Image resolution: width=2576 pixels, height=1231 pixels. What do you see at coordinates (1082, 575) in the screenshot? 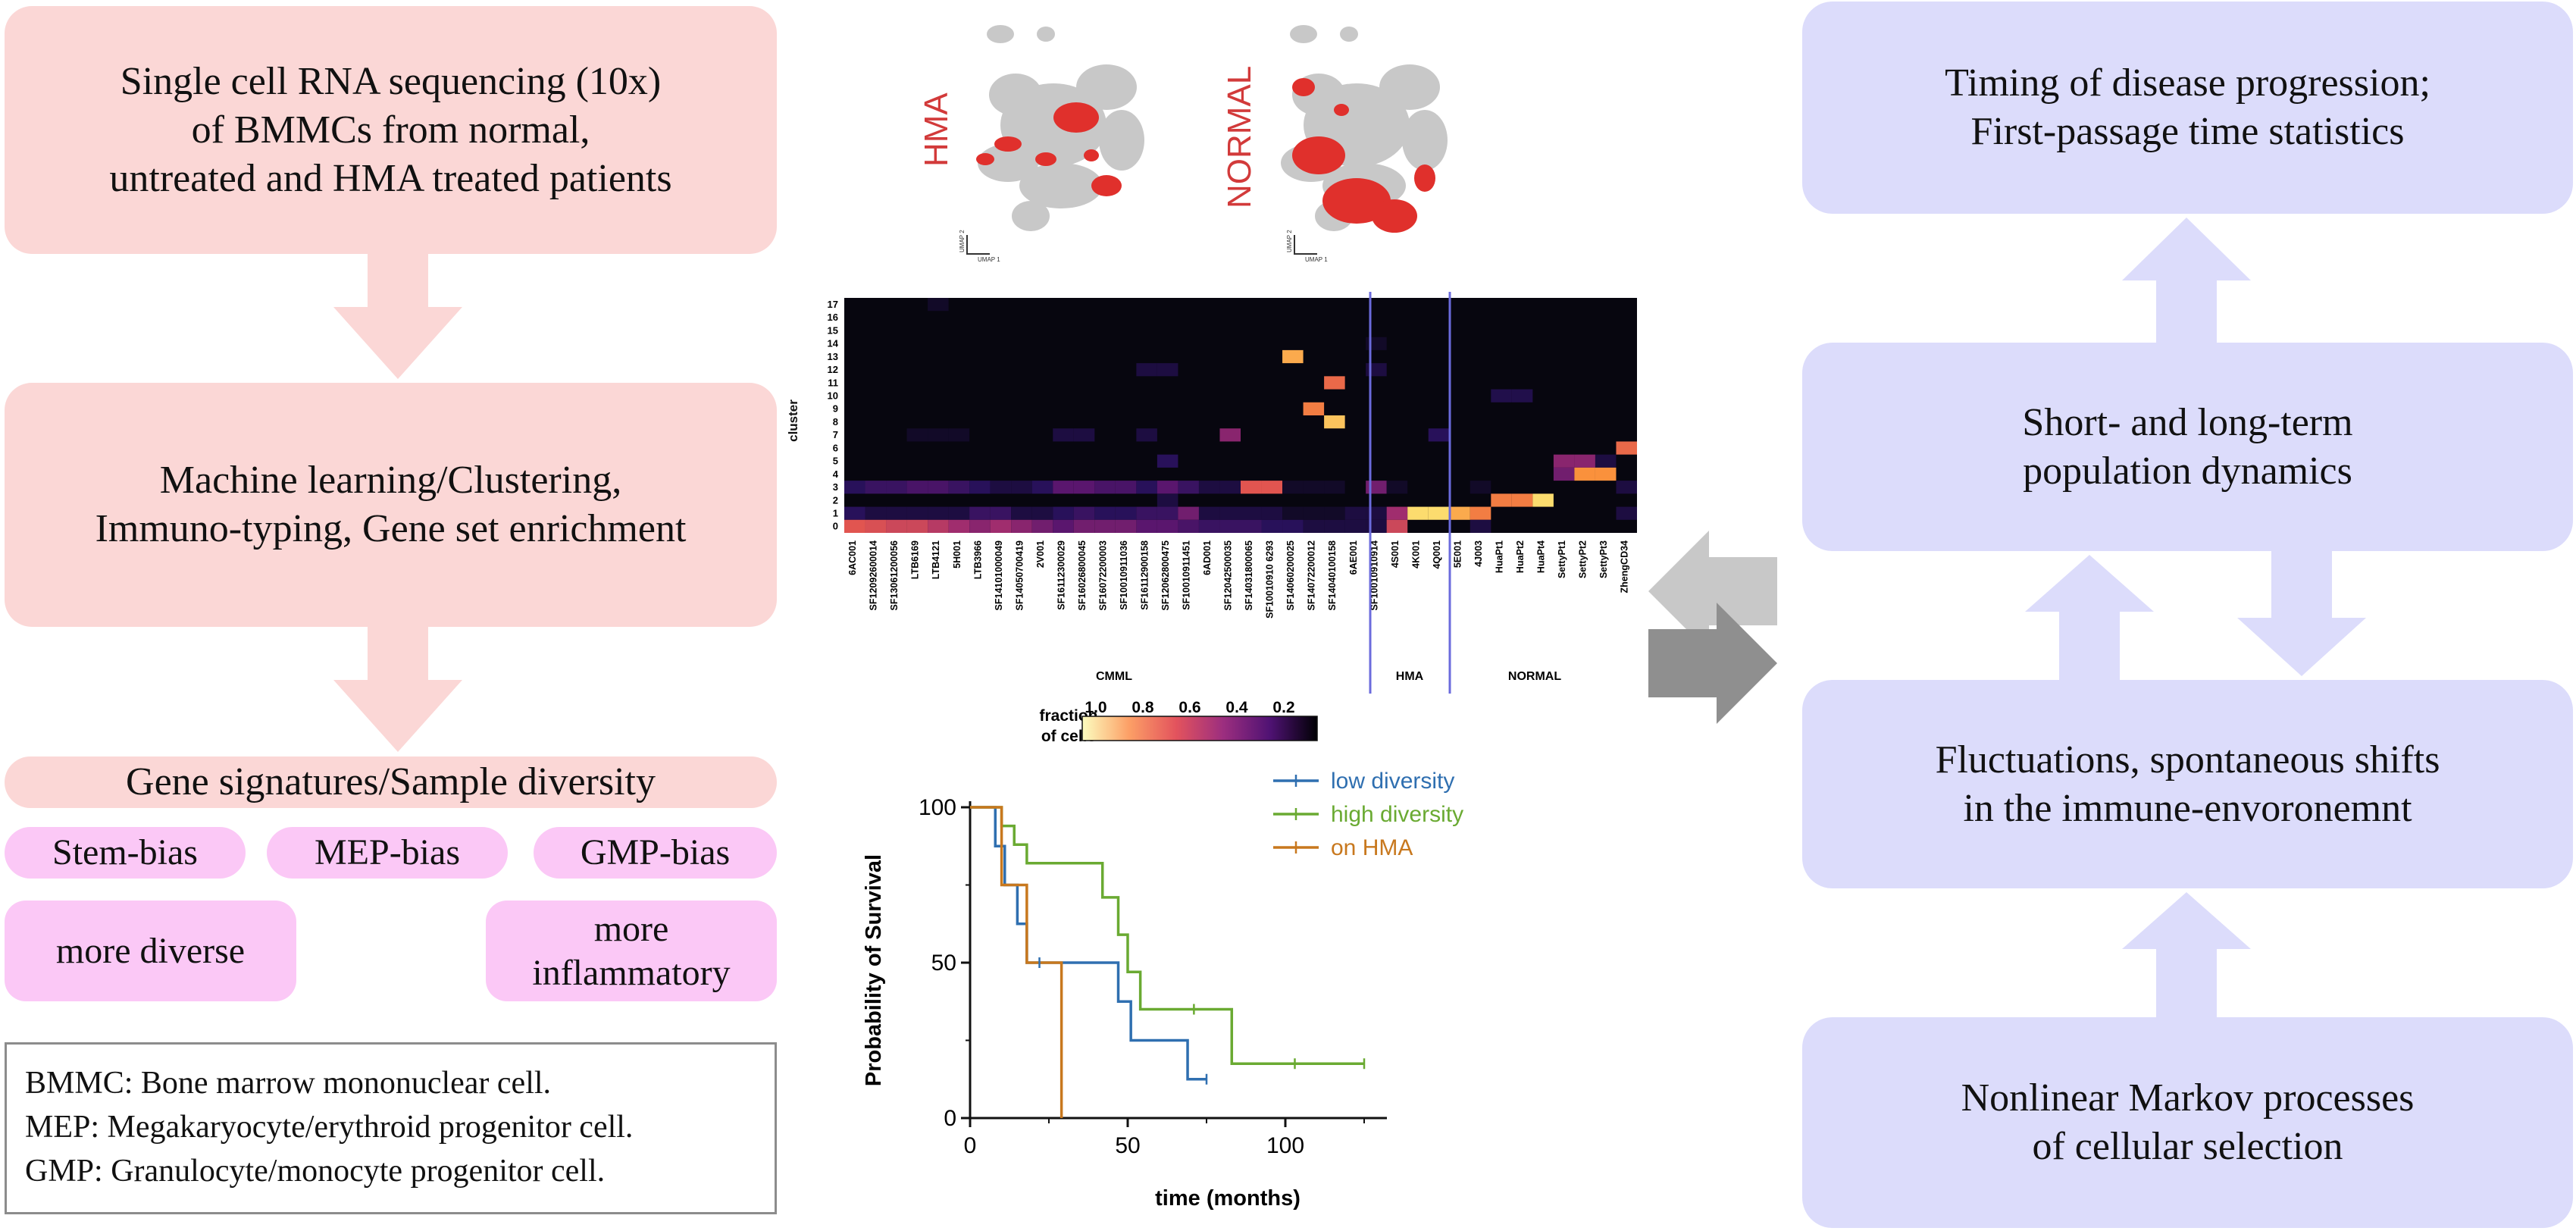
I see `heatmap-col-label: SF16026800045` at bounding box center [1082, 575].